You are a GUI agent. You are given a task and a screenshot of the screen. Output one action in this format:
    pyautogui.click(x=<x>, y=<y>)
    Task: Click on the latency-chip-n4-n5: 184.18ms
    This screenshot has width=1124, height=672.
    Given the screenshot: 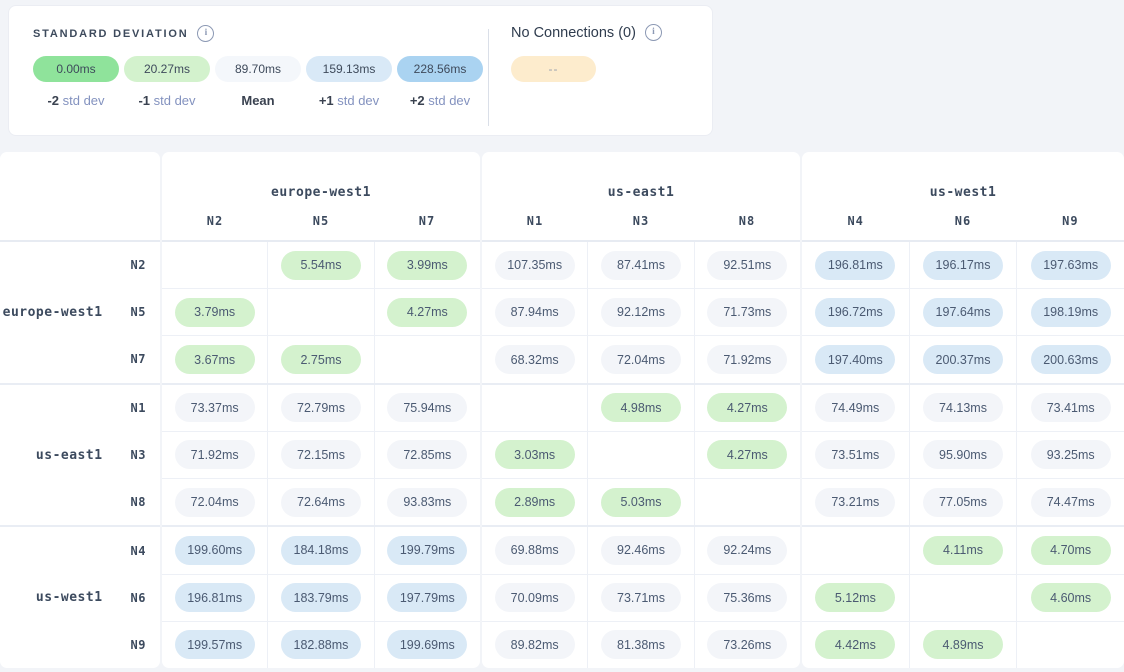 What is the action you would take?
    pyautogui.click(x=320, y=550)
    